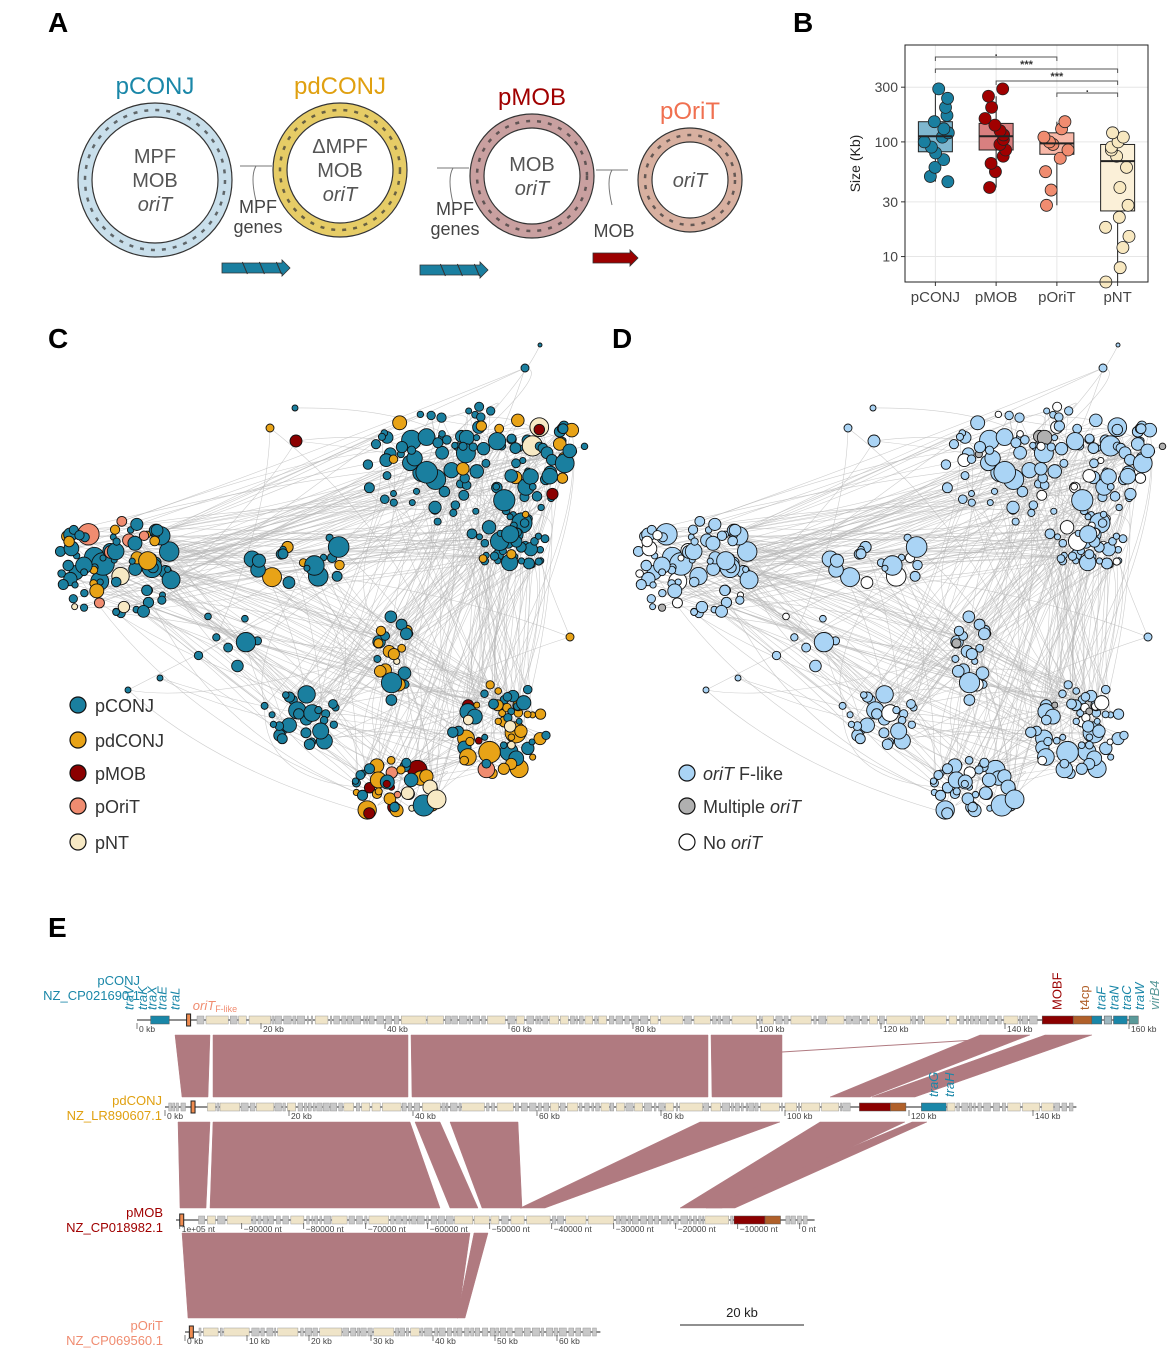  I want to click on panel-label: A, so click(58, 22).